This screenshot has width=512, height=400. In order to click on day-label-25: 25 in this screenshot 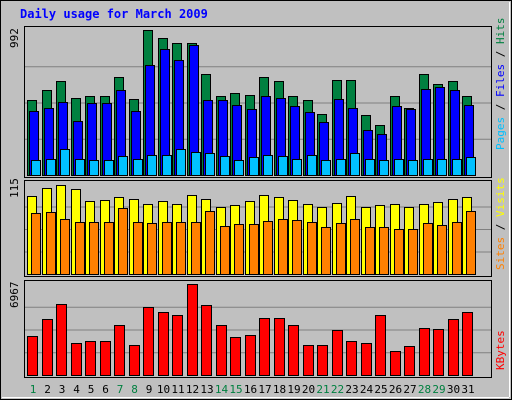, I will do `click(380, 389)`.